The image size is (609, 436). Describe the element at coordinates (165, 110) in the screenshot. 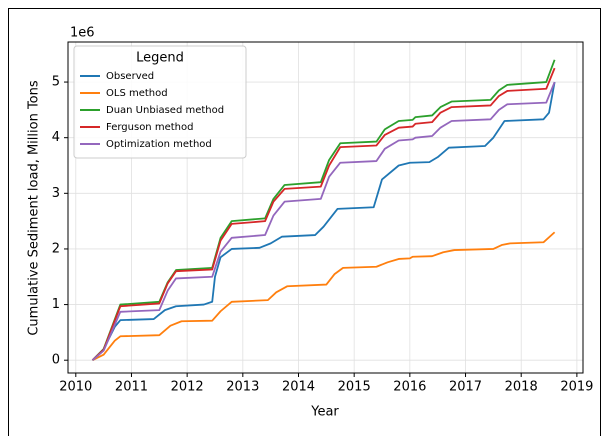

I see `legend-label: Duan Unbiased method` at that location.